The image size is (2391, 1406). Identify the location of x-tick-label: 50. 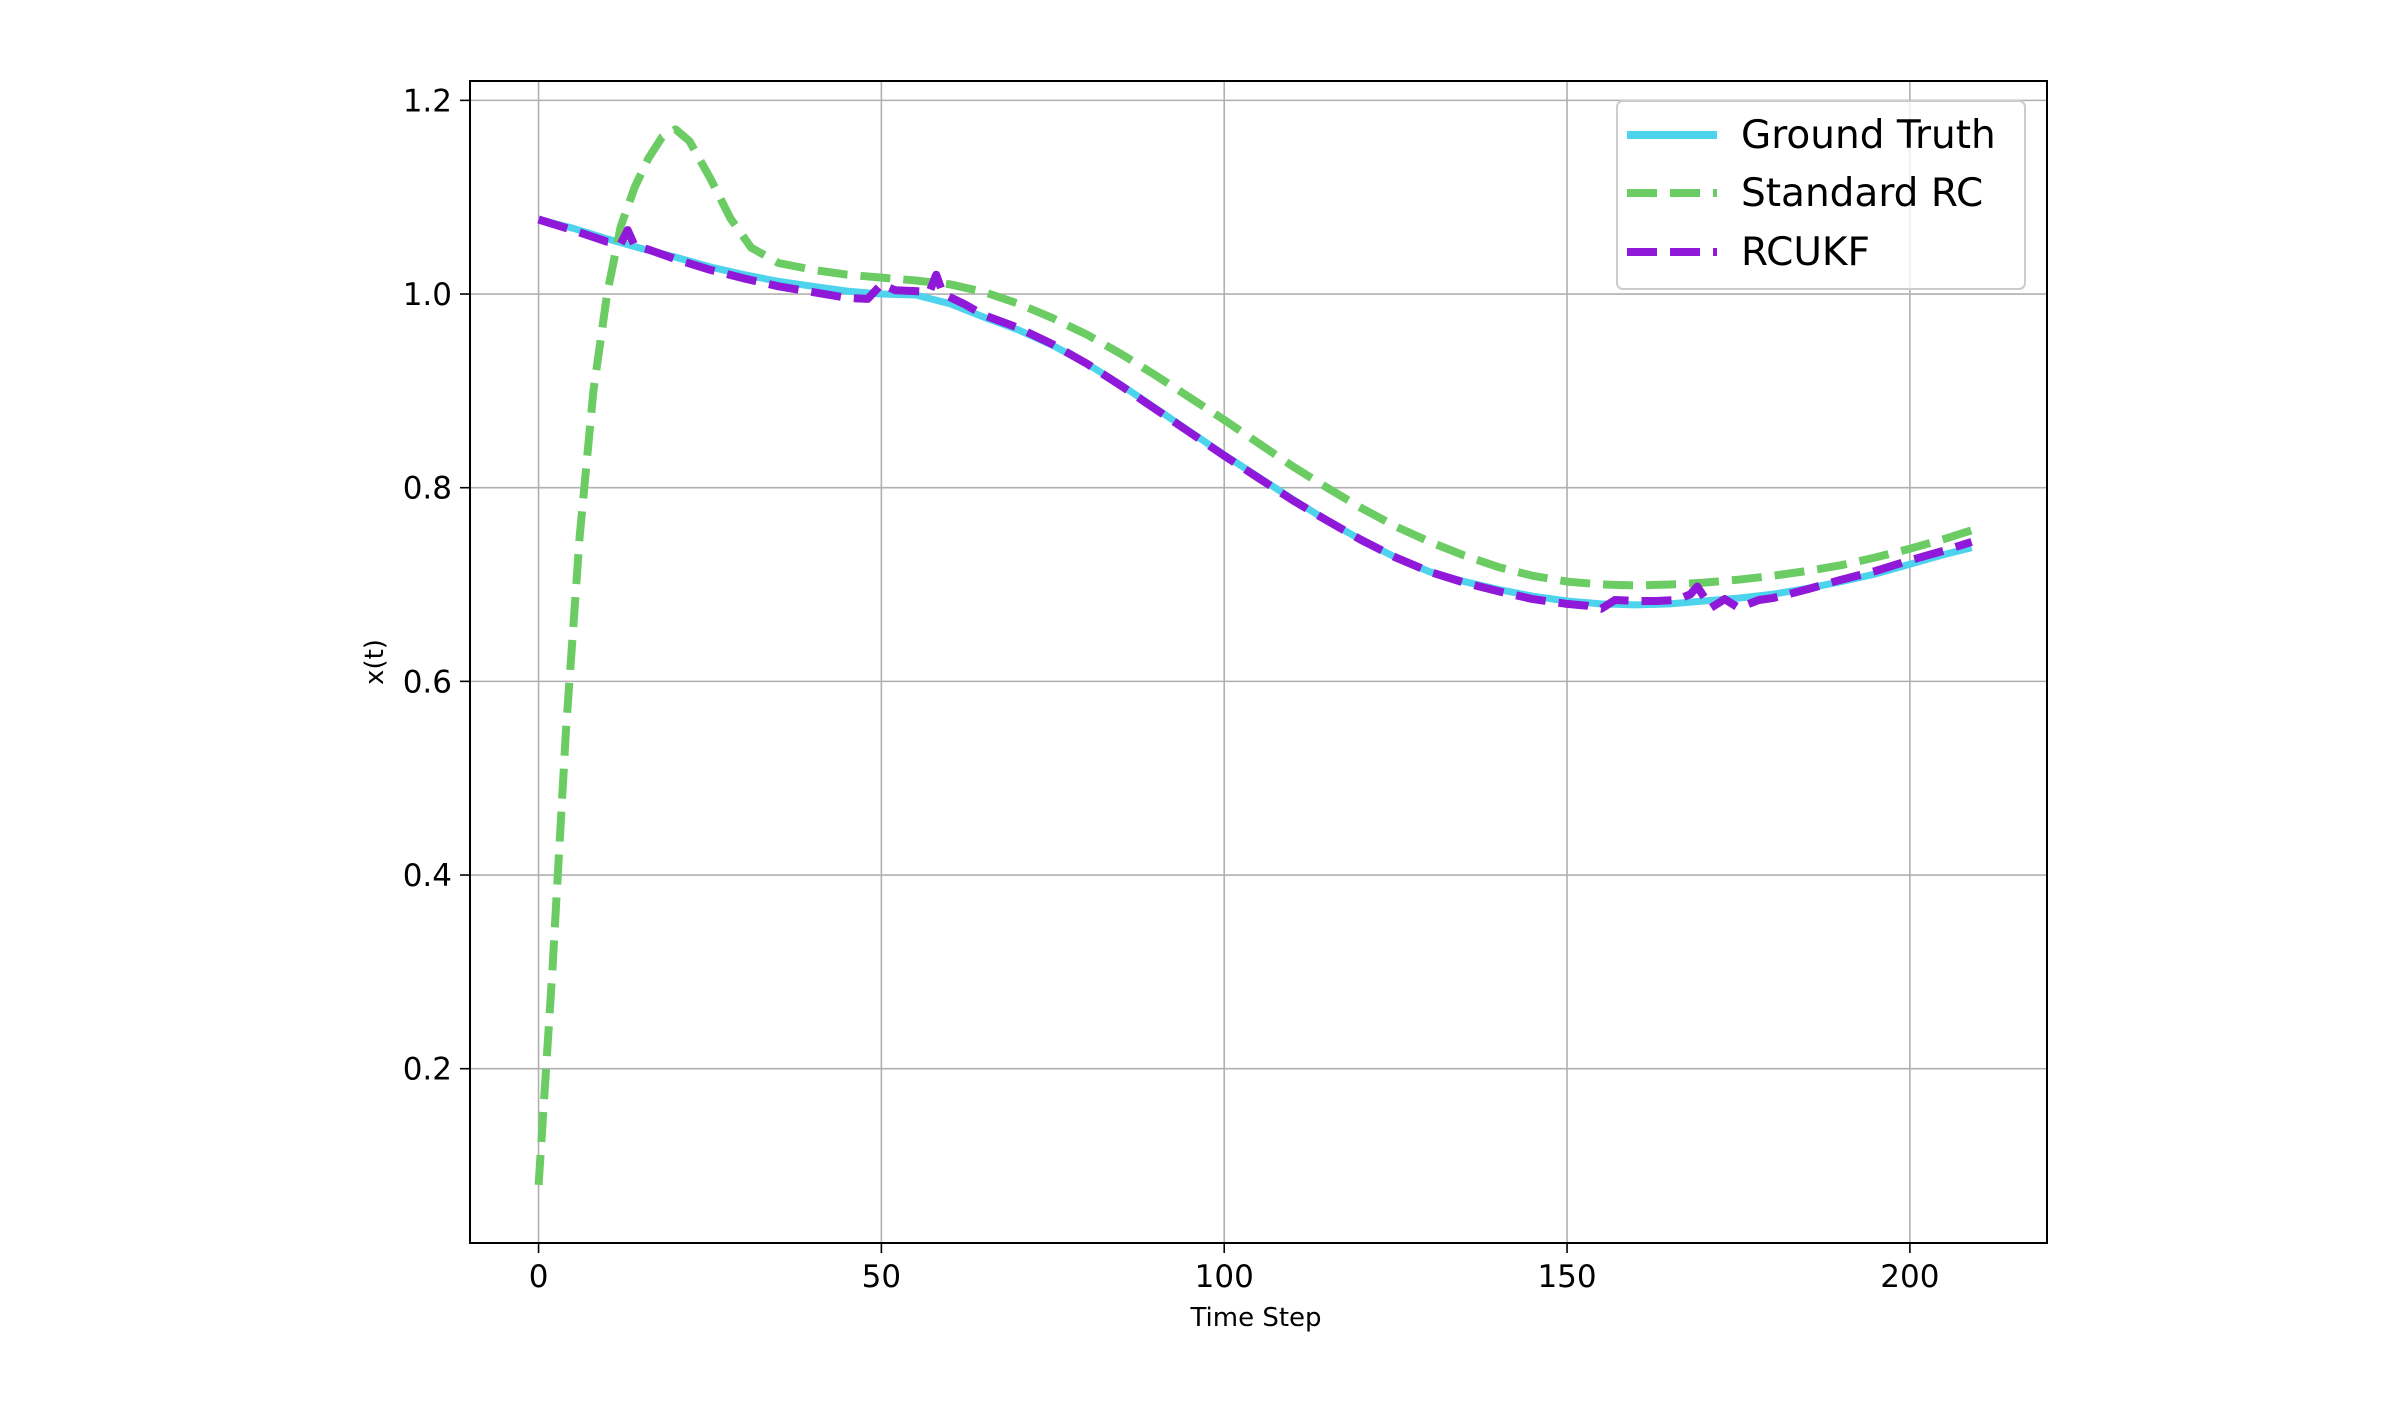
(881, 1277).